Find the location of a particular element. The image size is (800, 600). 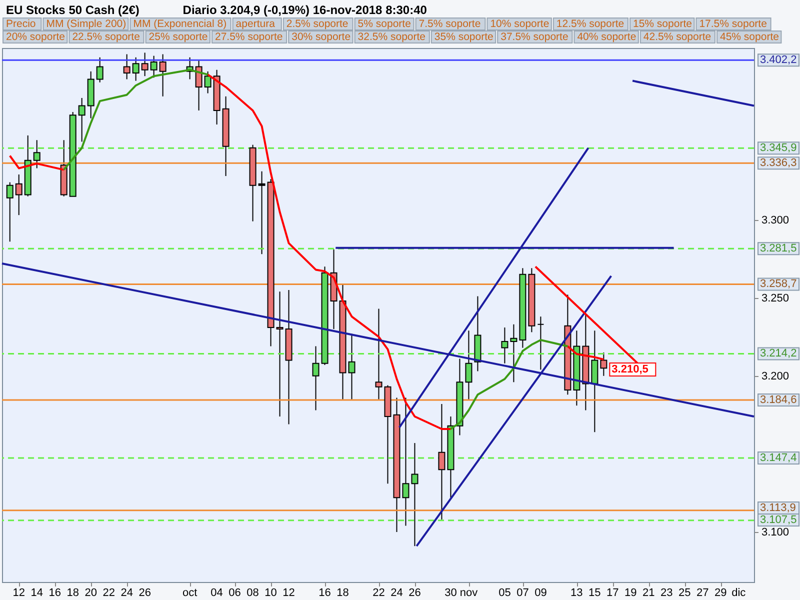

ref-line-label: 3.113,9 is located at coordinates (778, 508).